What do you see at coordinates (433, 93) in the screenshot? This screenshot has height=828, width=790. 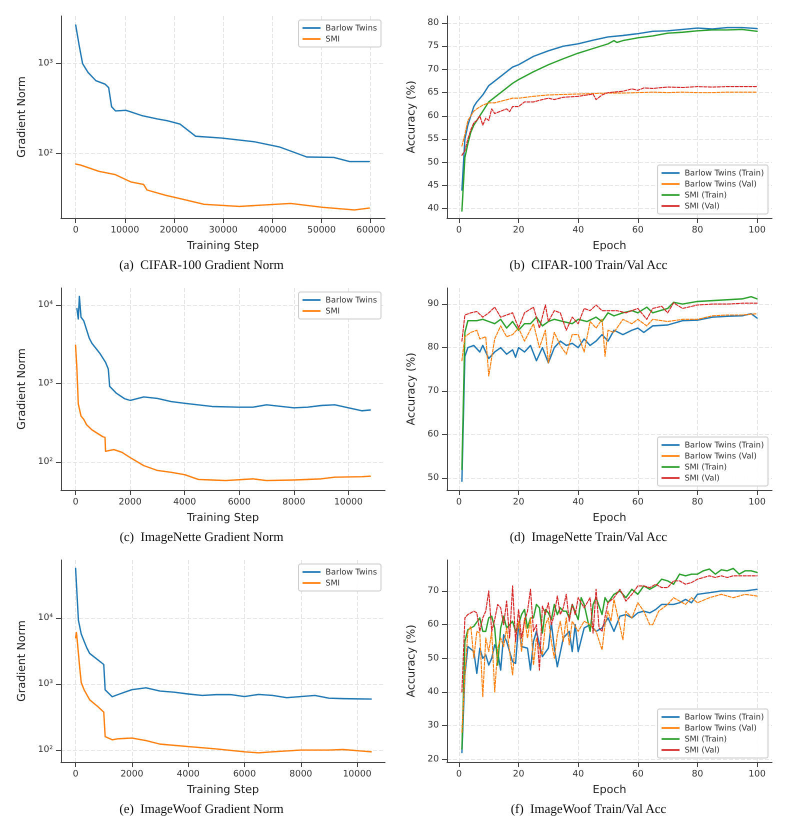 I see `y-tick-label: 65` at bounding box center [433, 93].